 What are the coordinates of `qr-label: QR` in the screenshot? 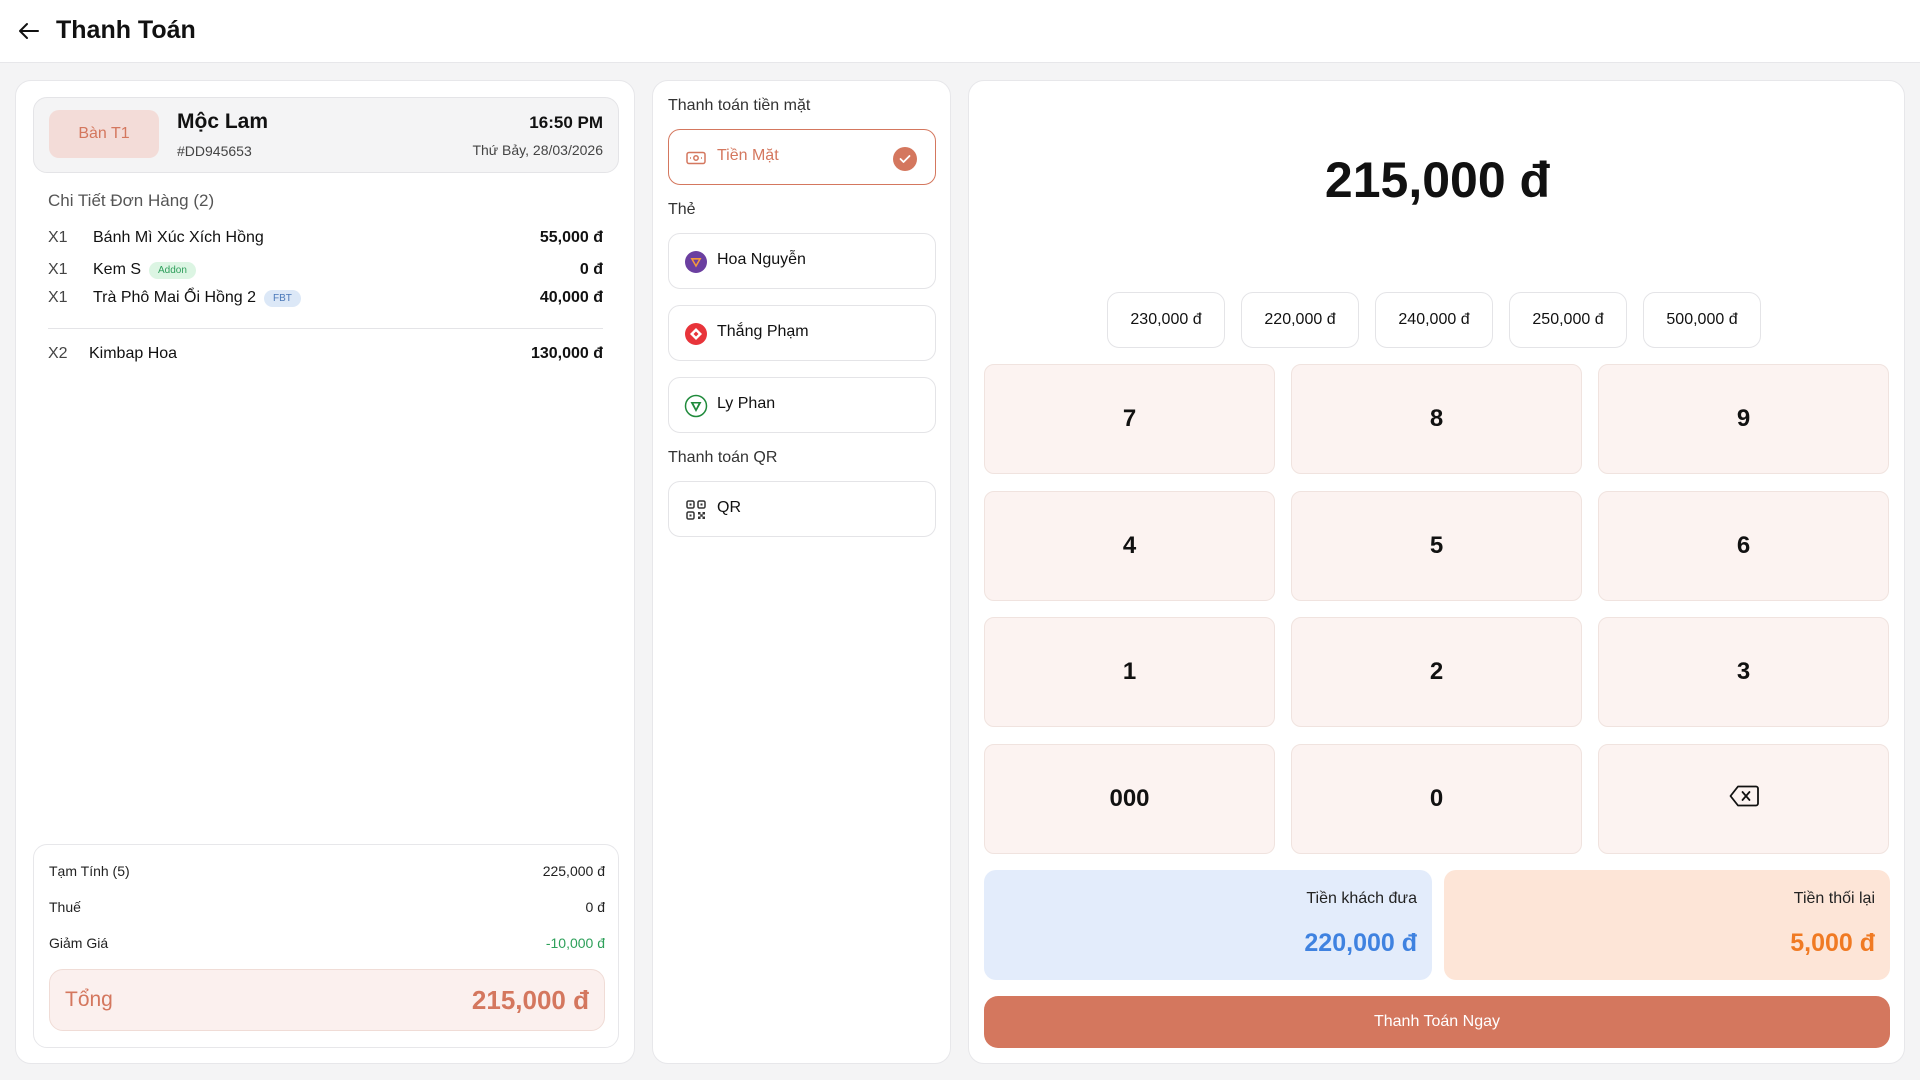 It's located at (729, 507).